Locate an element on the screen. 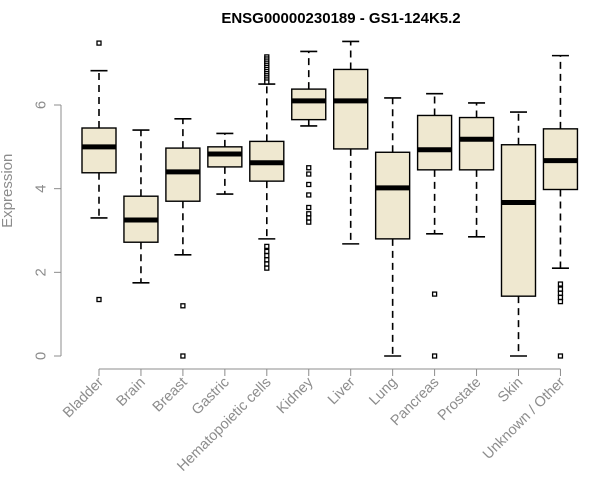 This screenshot has width=600, height=500. y-tick-label: 2 is located at coordinates (40, 272).